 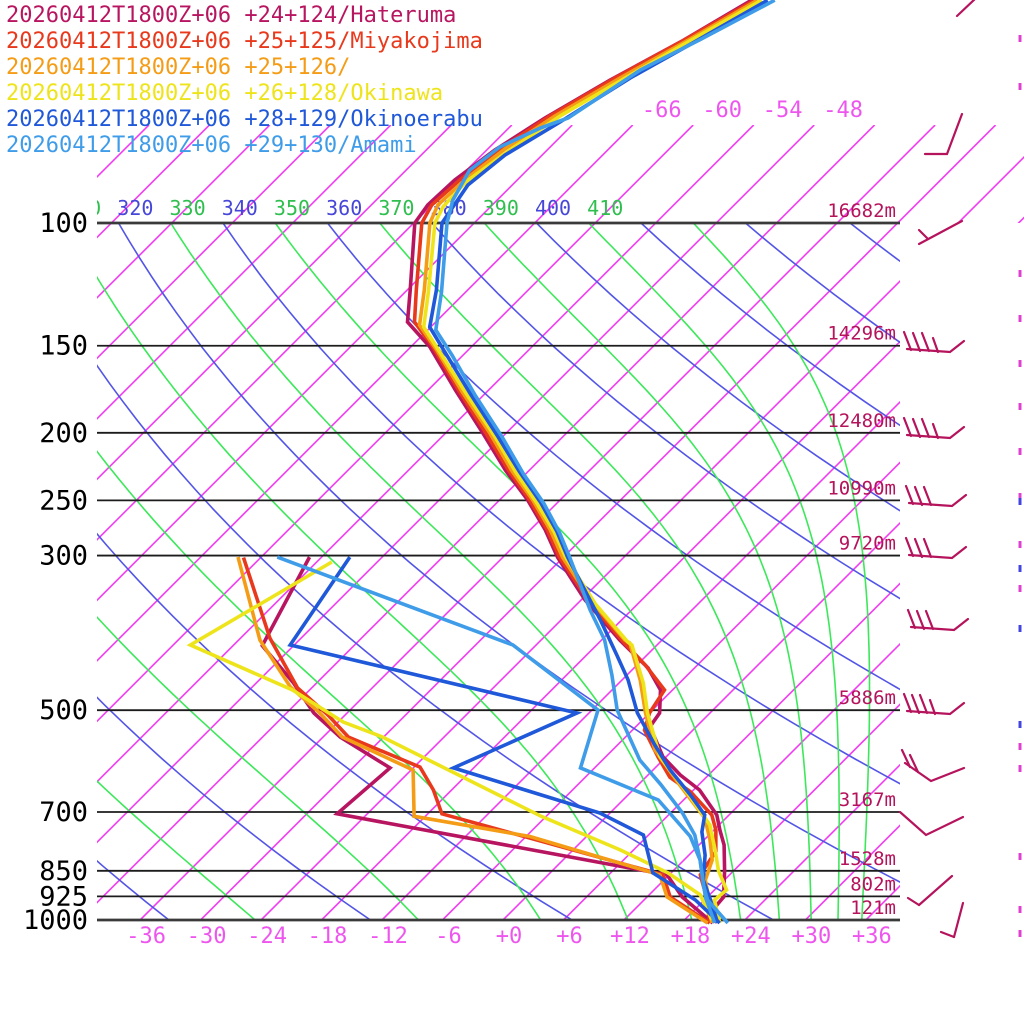 What do you see at coordinates (225, 93) in the screenshot?
I see `legend-row: 20260412T1800Z+06 +26+128/Okinawa` at bounding box center [225, 93].